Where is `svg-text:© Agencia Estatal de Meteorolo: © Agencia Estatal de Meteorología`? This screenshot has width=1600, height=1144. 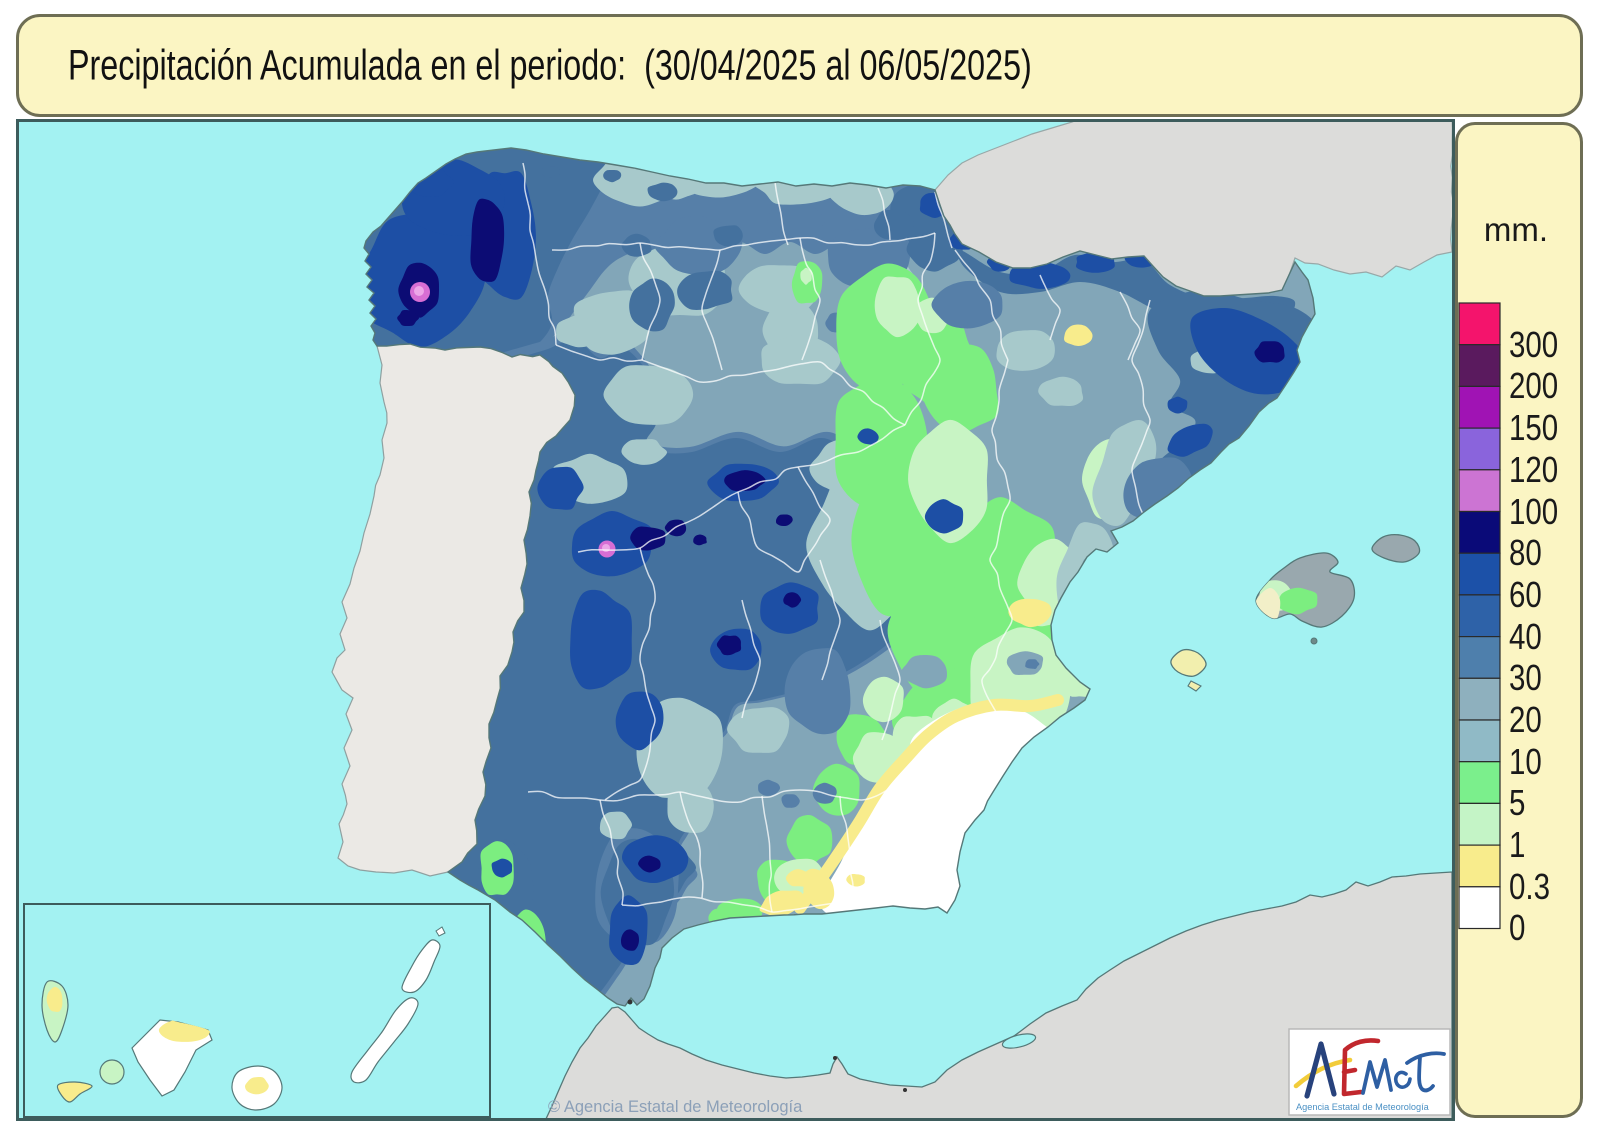 svg-text:© Agencia Estatal de Meteorolo: © Agencia Estatal de Meteorología is located at coordinates (675, 1107).